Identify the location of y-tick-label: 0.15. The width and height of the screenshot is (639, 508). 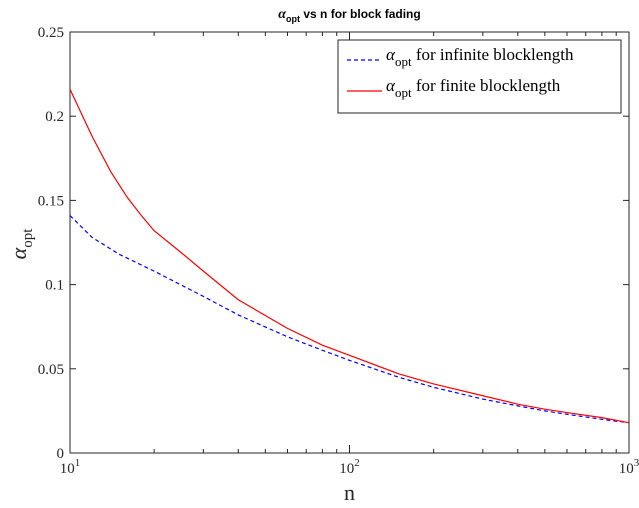
(51, 201).